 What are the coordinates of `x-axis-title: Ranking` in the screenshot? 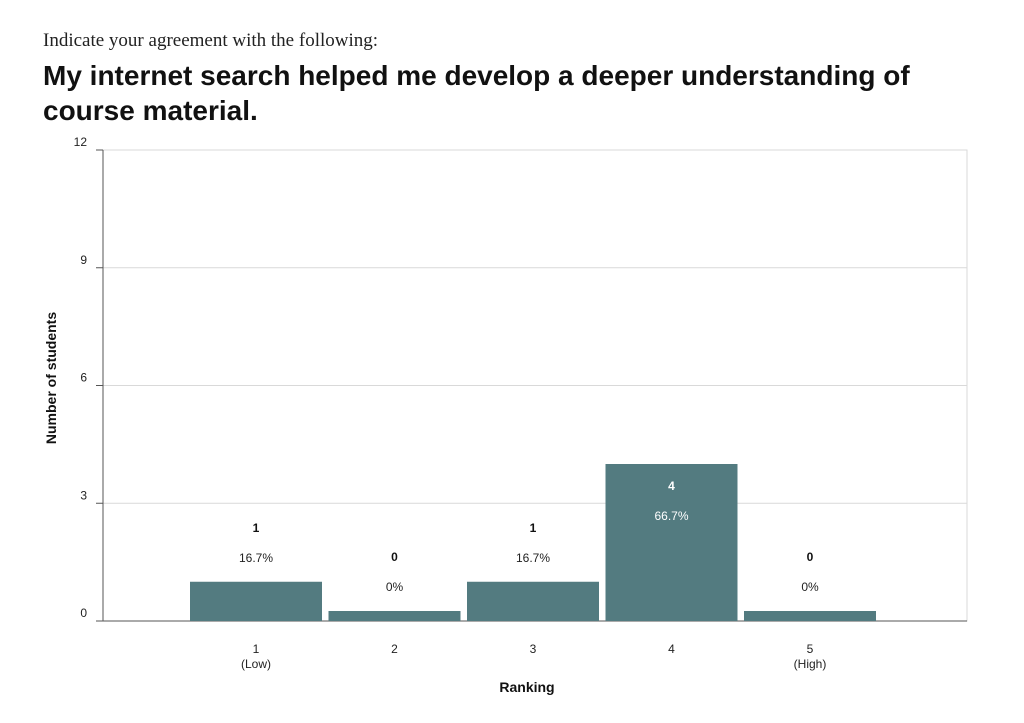 It's located at (526, 687).